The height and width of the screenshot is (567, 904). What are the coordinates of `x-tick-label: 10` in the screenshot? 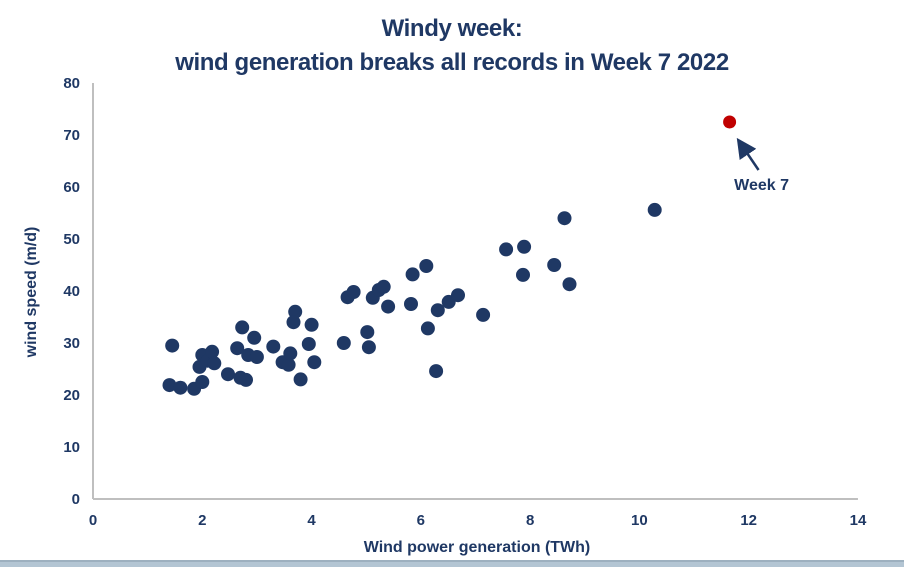 It's located at (639, 520).